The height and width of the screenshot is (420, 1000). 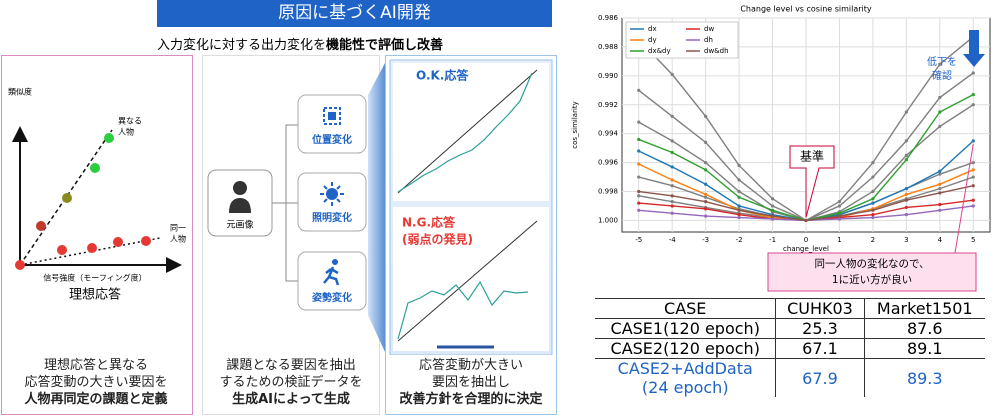 What do you see at coordinates (812, 156) in the screenshot?
I see `annotation: 基準` at bounding box center [812, 156].